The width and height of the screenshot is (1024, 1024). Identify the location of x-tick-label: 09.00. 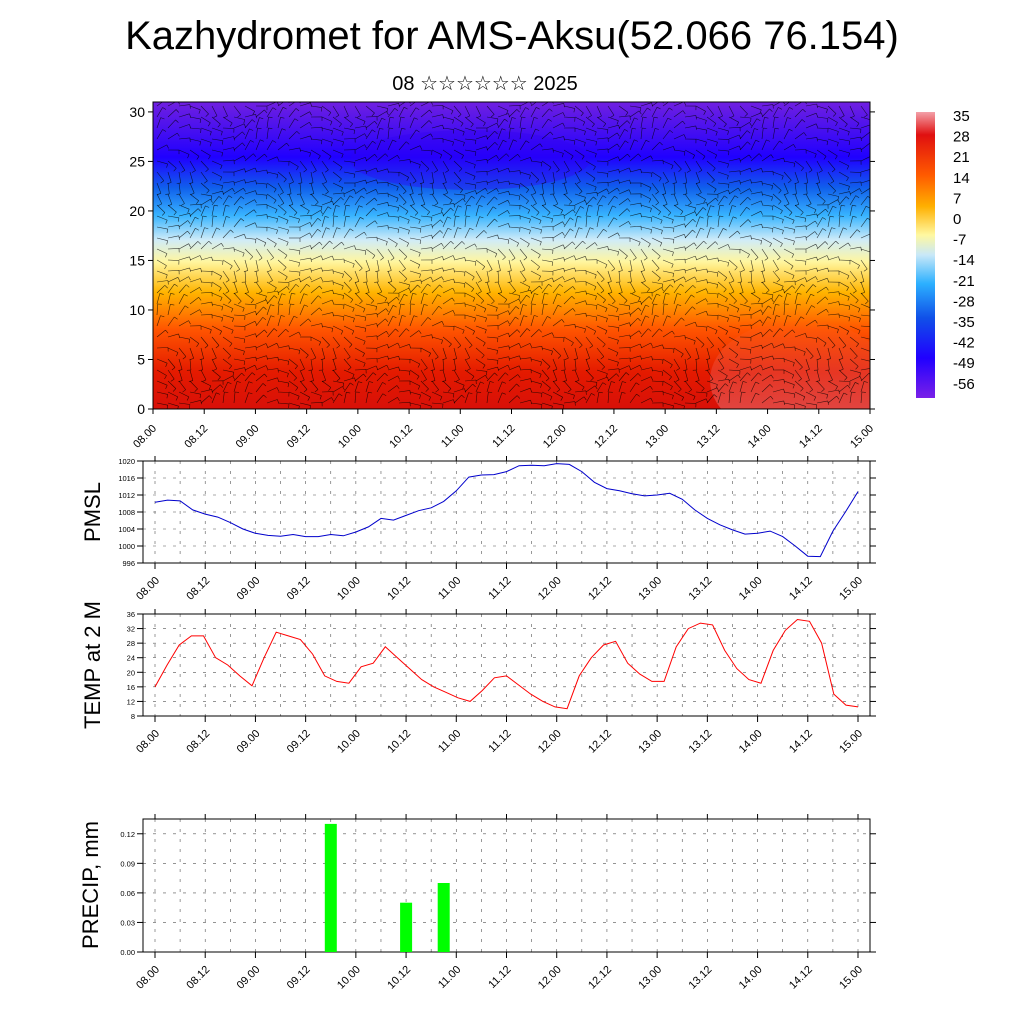
(249, 742).